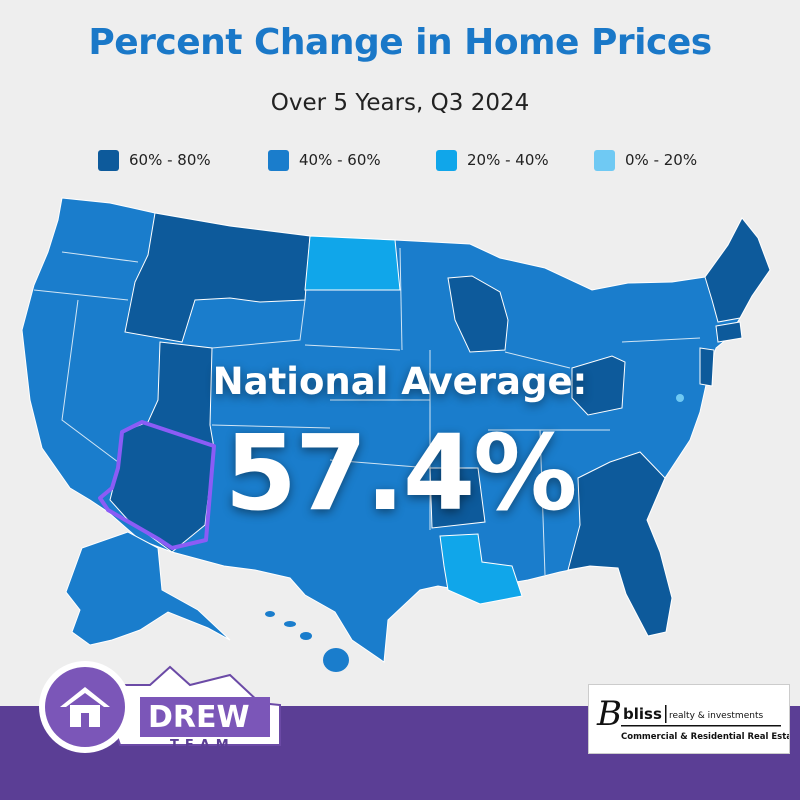 Image resolution: width=800 pixels, height=800 pixels. I want to click on region-arkansas, so click(457, 498).